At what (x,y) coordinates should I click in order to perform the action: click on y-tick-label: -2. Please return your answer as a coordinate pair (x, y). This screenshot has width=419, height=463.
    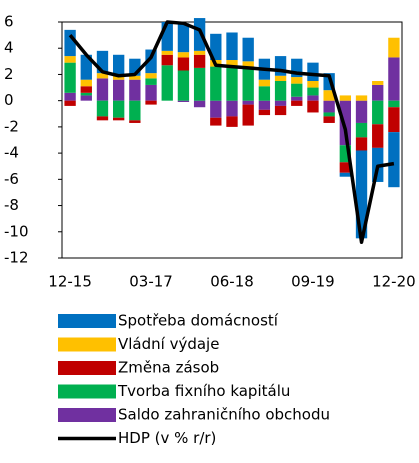
    Looking at the image, I should click on (11, 126).